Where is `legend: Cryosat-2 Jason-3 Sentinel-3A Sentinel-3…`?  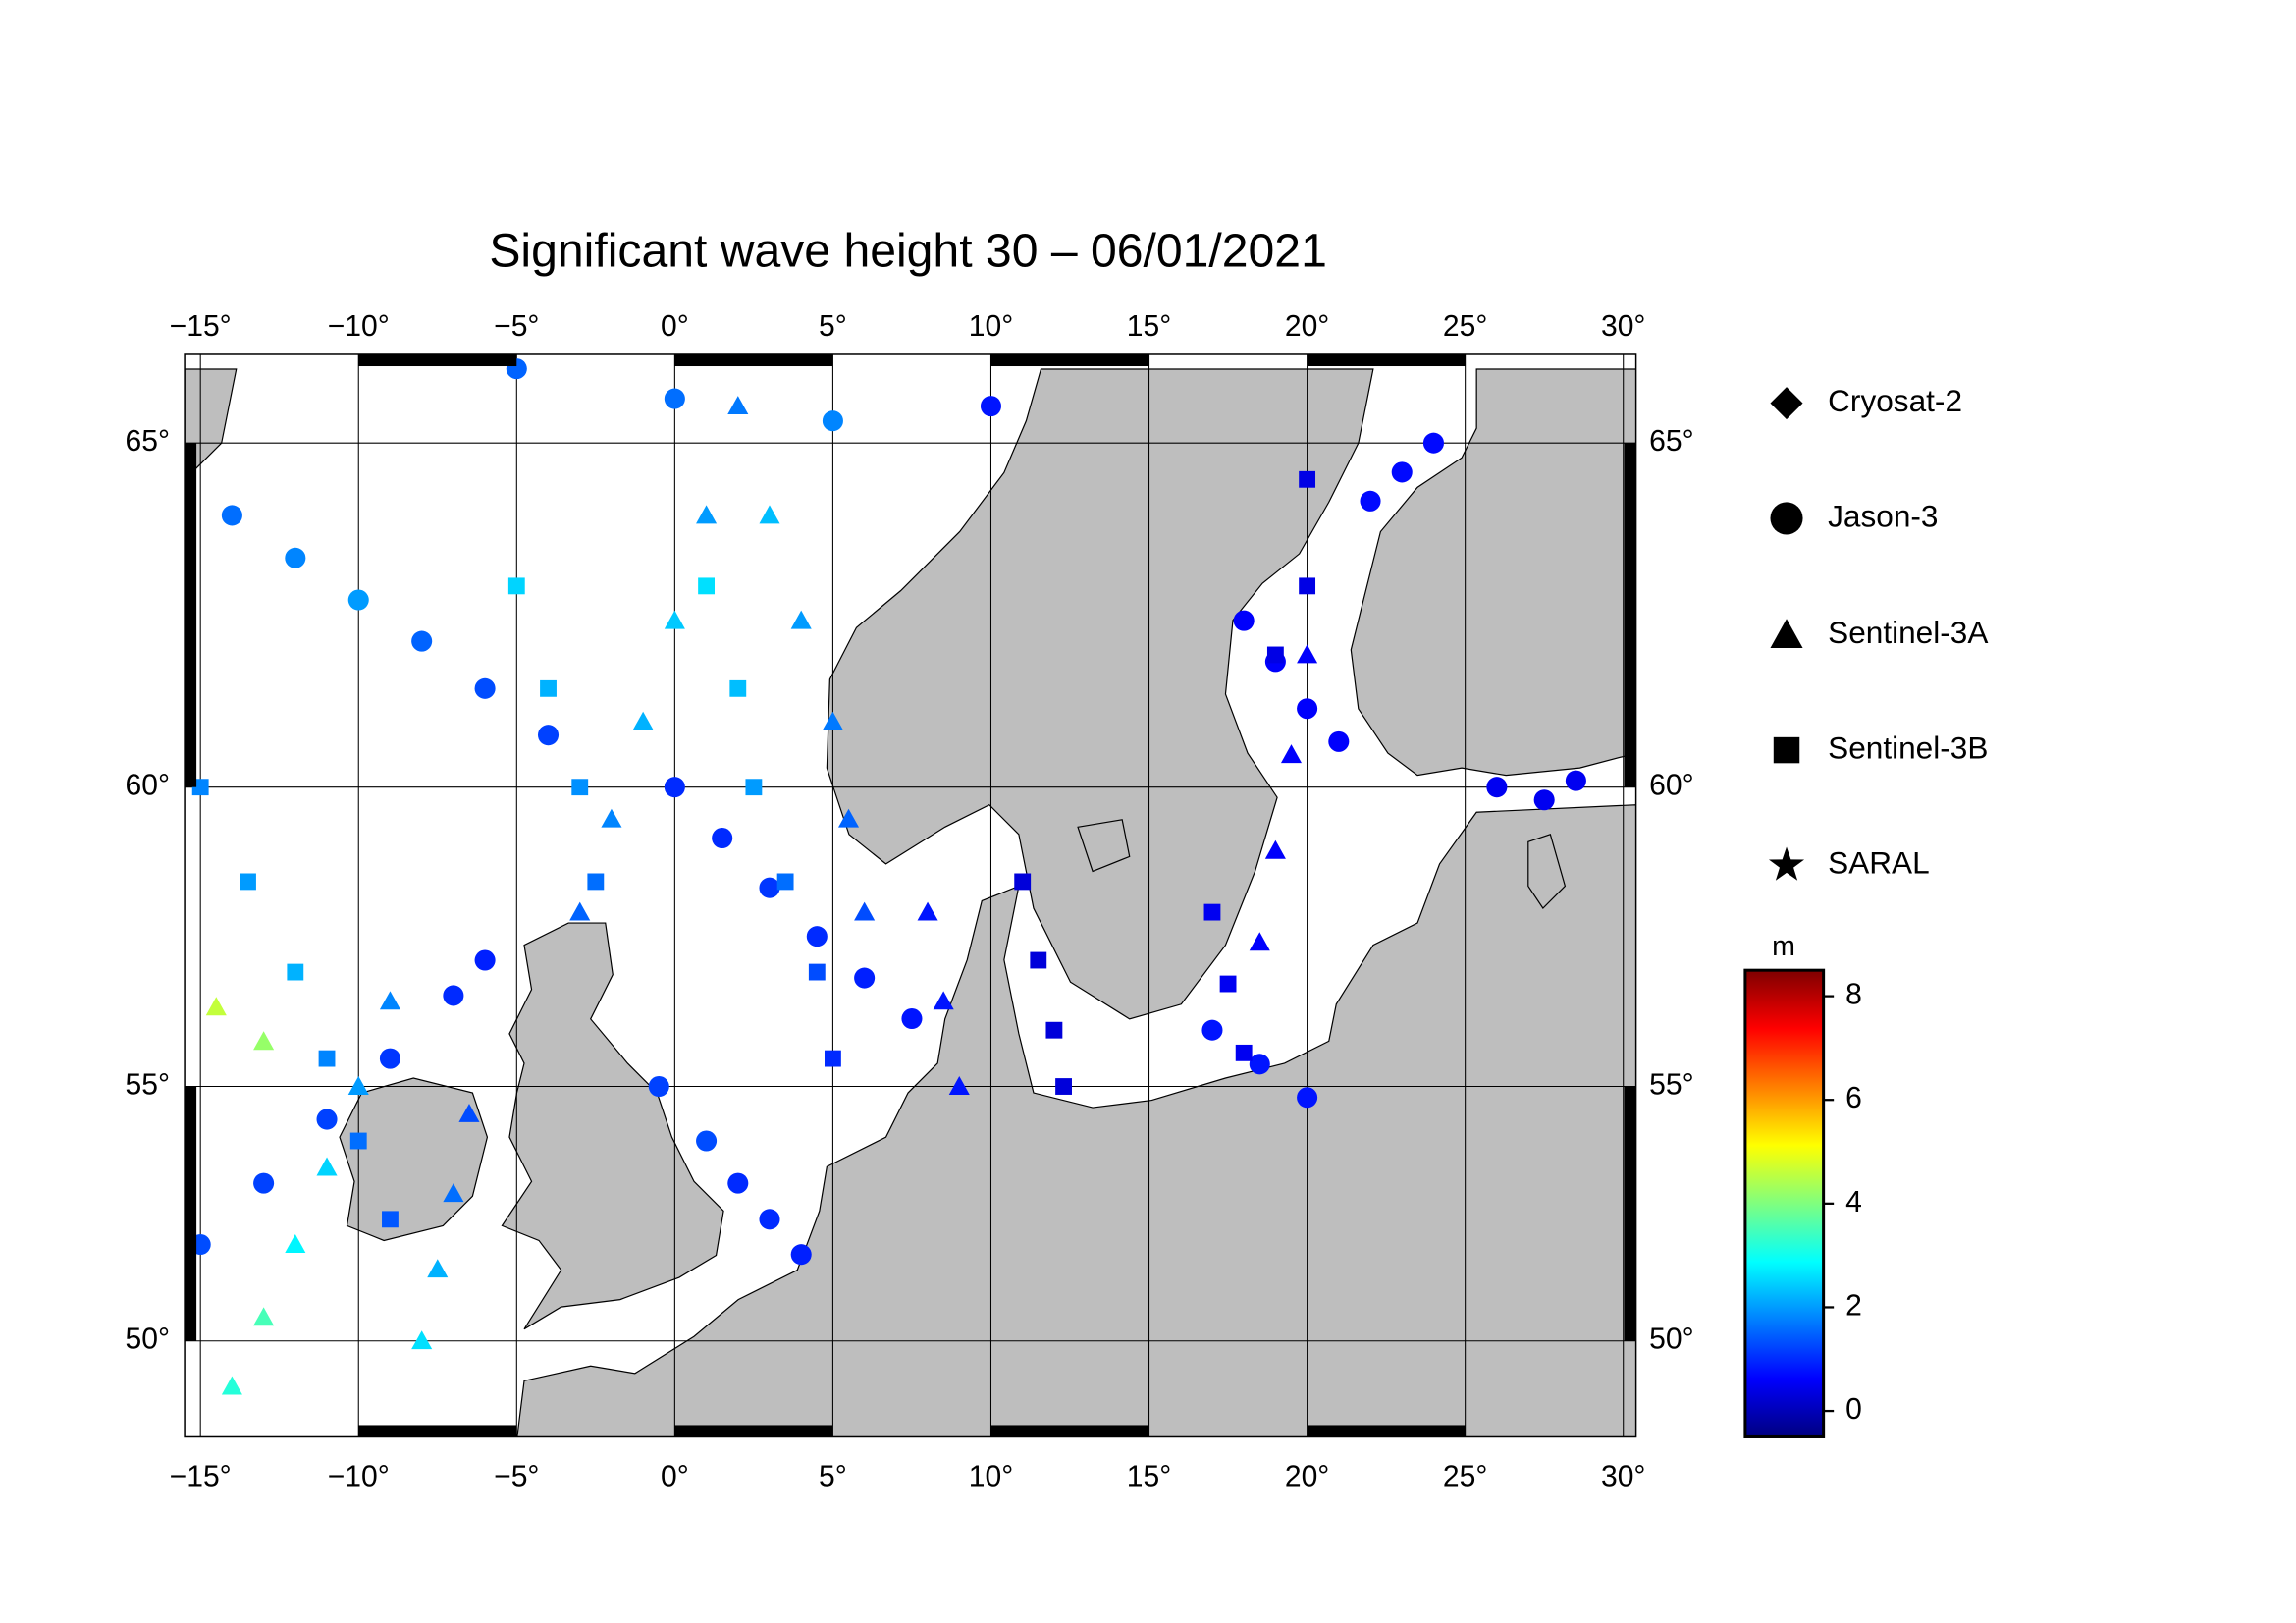 legend: Cryosat-2 Jason-3 Sentinel-3A Sentinel-3… is located at coordinates (1878, 632).